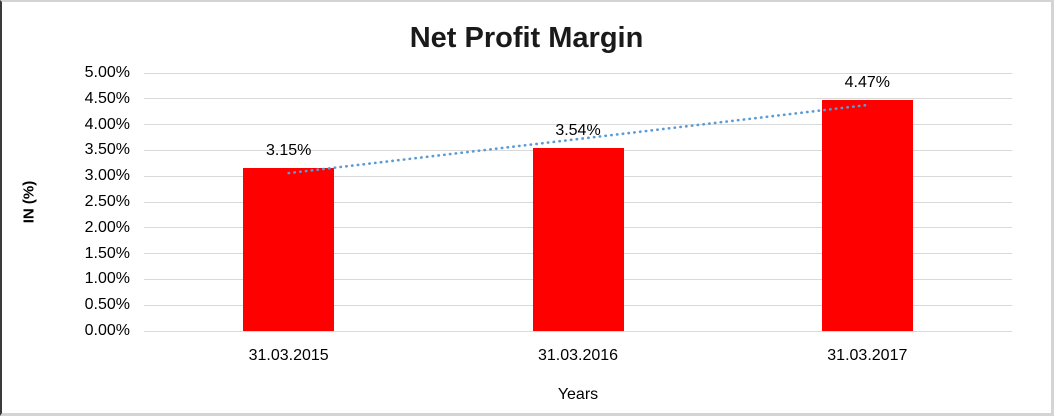 The width and height of the screenshot is (1054, 416). I want to click on y-tick-label: 2.50%, so click(107, 201).